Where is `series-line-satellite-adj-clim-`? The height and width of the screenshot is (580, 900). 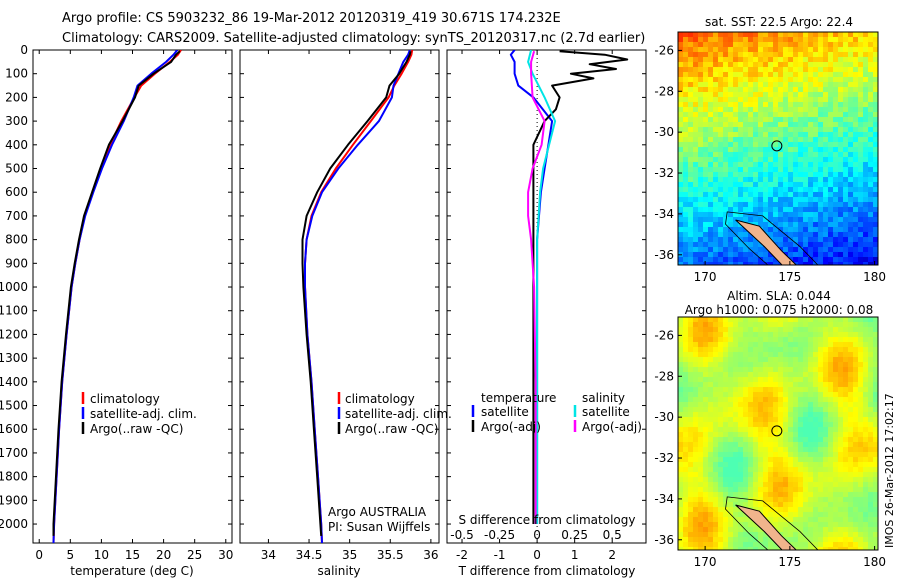
series-line-satellite-adj-clim- is located at coordinates (357, 296).